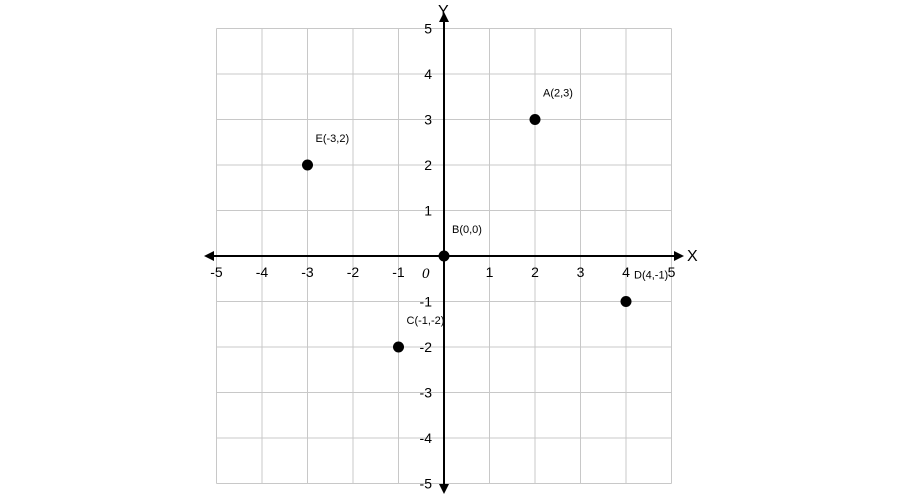  I want to click on x-tick-label: 3, so click(581, 272).